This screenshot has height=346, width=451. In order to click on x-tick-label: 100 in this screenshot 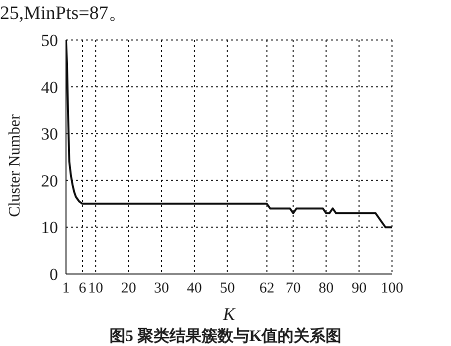, I will do `click(392, 288)`.